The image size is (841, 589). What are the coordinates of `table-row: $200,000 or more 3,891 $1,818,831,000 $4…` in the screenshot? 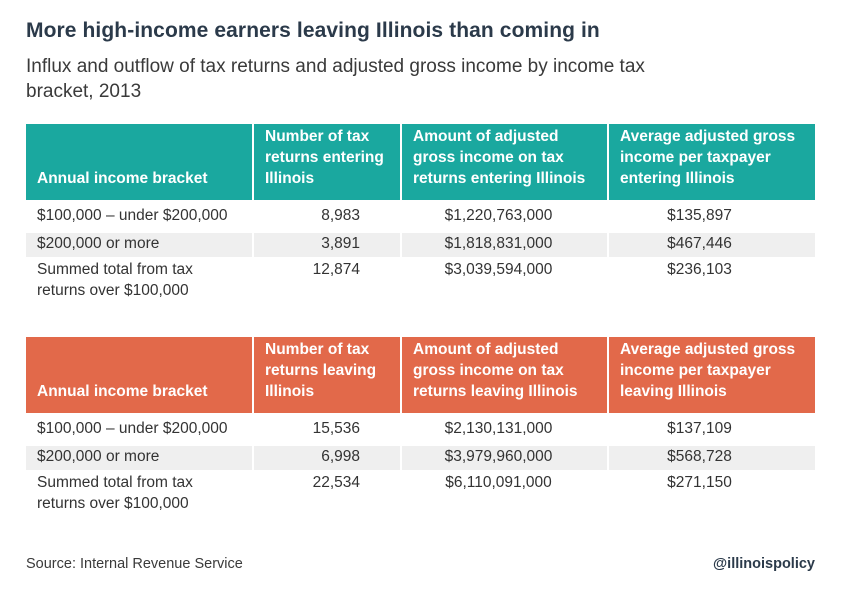 It's located at (420, 245).